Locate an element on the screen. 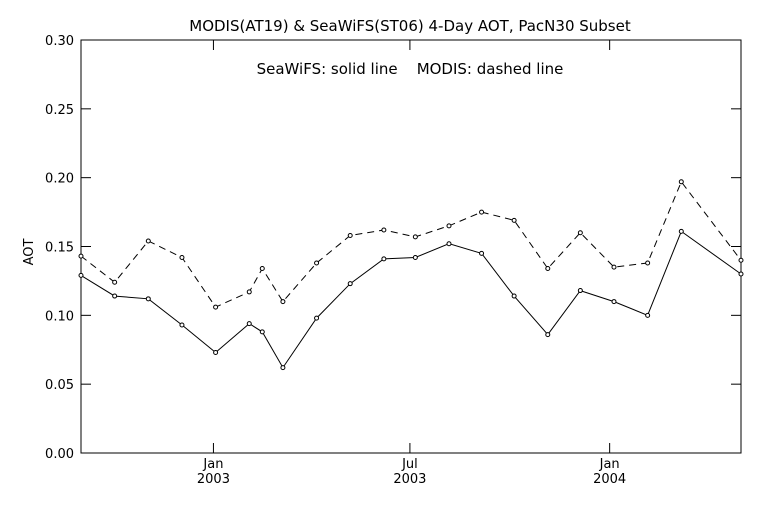 The width and height of the screenshot is (768, 512). x-tick-label-month: Jul is located at coordinates (409, 464).